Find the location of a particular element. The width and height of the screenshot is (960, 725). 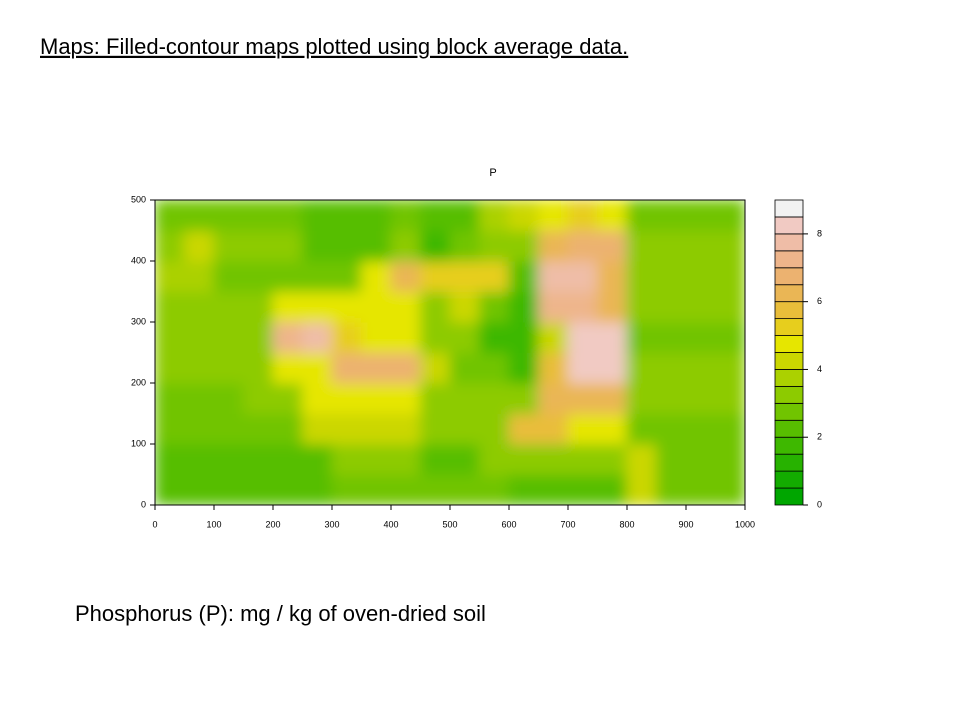

y-tick-label: 500 is located at coordinates (138, 199).